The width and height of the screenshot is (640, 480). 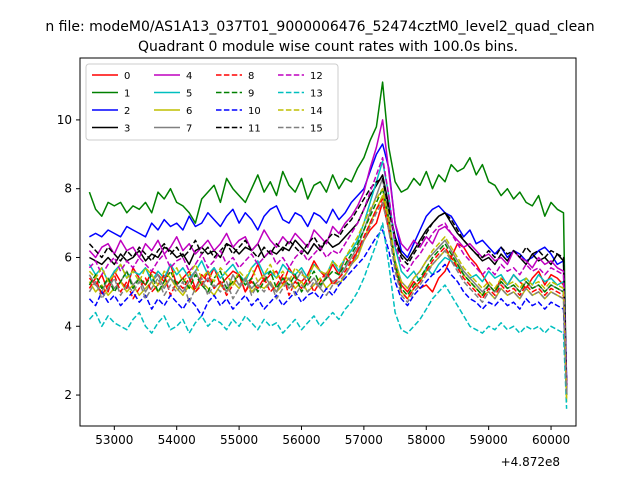 I want to click on legend-label-0: 0, so click(x=127, y=76).